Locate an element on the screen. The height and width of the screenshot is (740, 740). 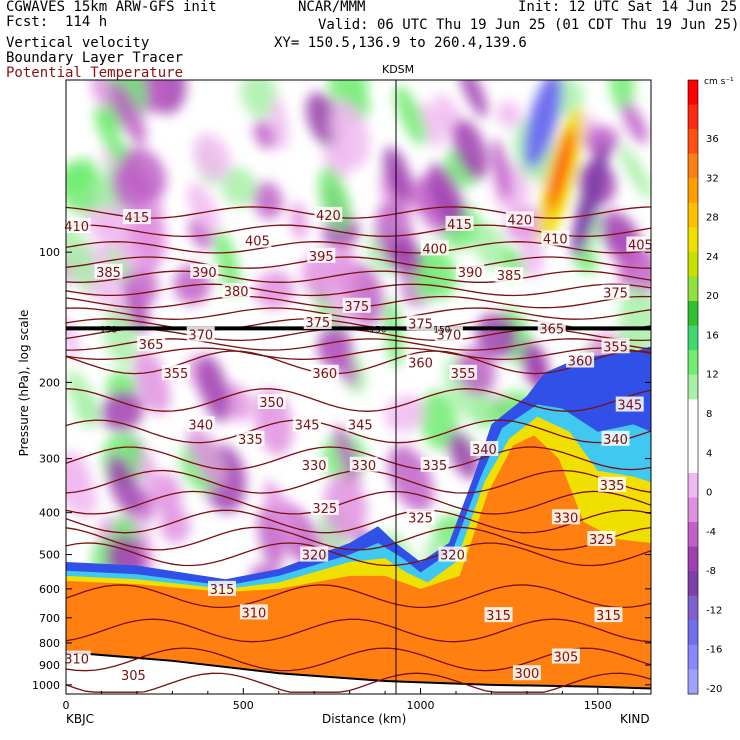
isentrope-label: 410 is located at coordinates (555, 239).